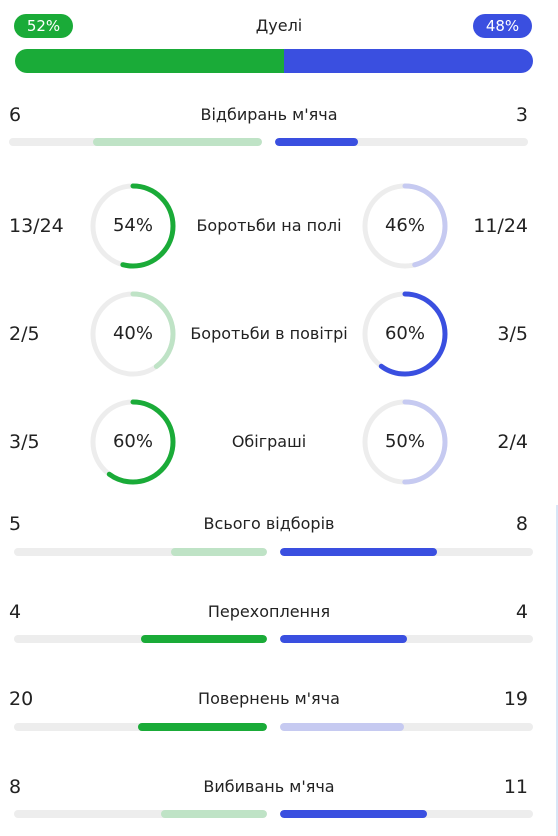  Describe the element at coordinates (502, 26) in the screenshot. I see `away-duels-pct-badge: 48%` at that location.